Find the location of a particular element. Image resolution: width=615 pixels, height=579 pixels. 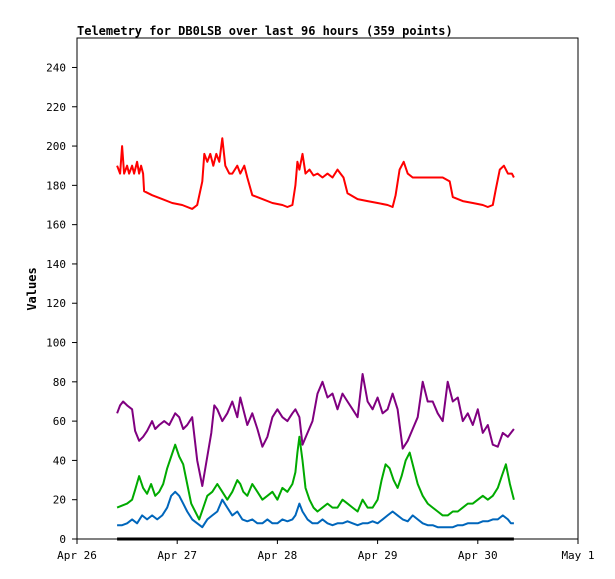

x-tick-label: Apr 29 is located at coordinates (378, 555).